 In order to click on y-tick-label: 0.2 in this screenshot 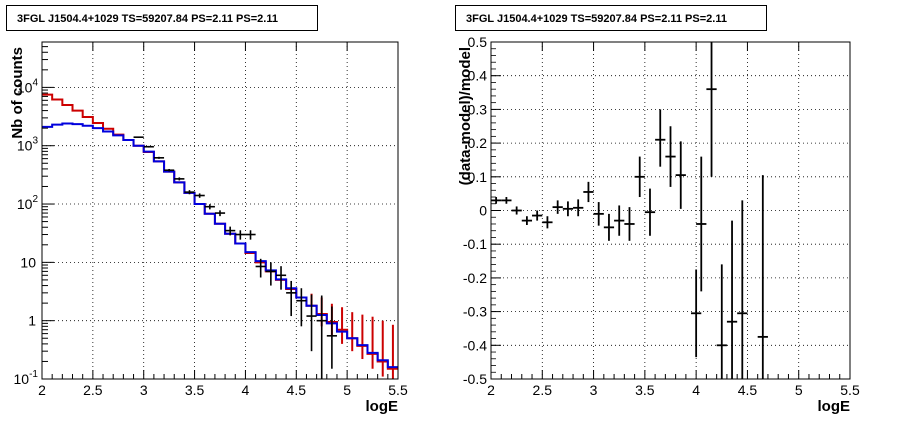, I will do `click(478, 143)`.